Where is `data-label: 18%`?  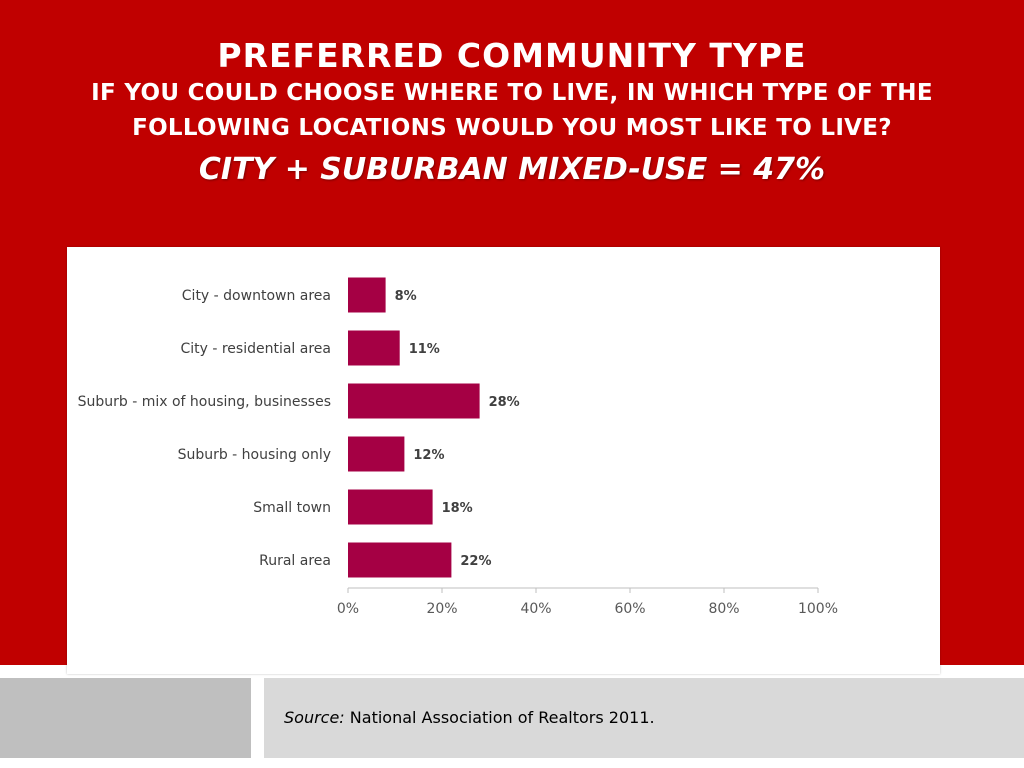 data-label: 18% is located at coordinates (457, 508).